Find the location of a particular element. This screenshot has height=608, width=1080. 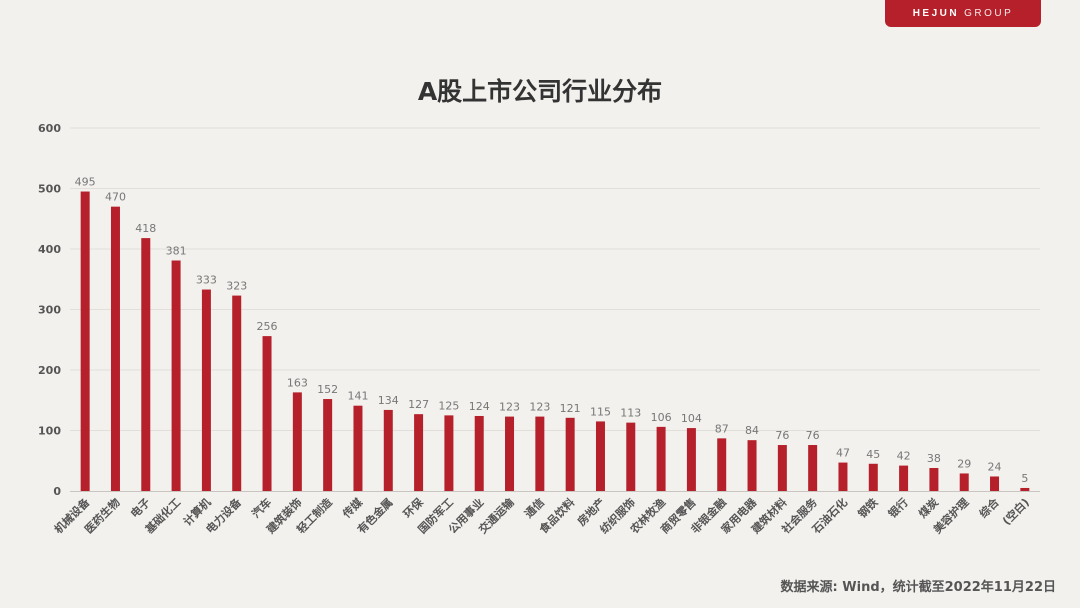

data-label: 134 is located at coordinates (388, 400).